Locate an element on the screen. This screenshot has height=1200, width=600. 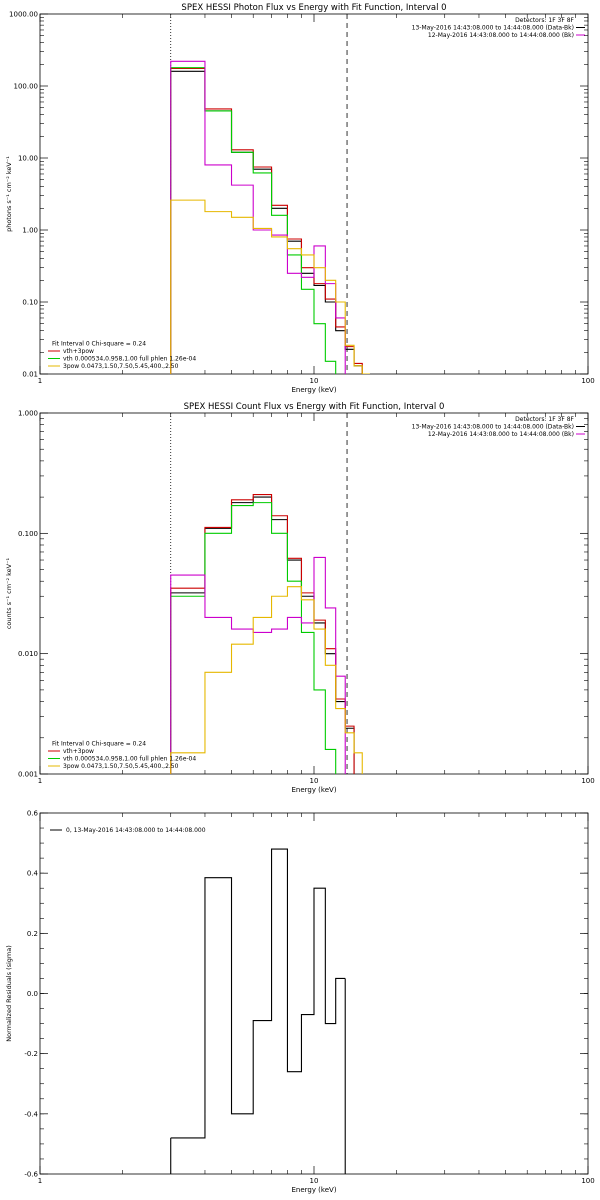
y-tick-label: 0.010 is located at coordinates (28, 654).